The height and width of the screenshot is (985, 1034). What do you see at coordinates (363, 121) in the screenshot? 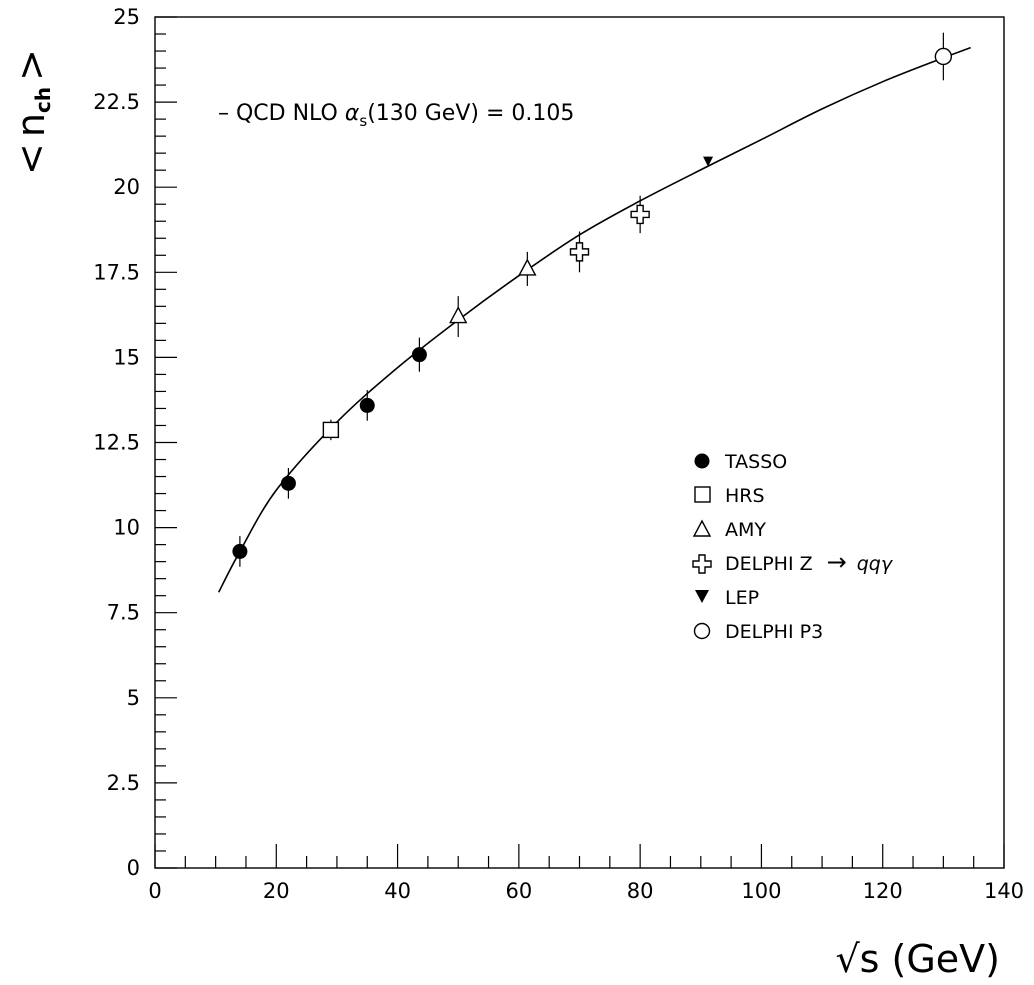
I see `alpha-subscript: s` at bounding box center [363, 121].